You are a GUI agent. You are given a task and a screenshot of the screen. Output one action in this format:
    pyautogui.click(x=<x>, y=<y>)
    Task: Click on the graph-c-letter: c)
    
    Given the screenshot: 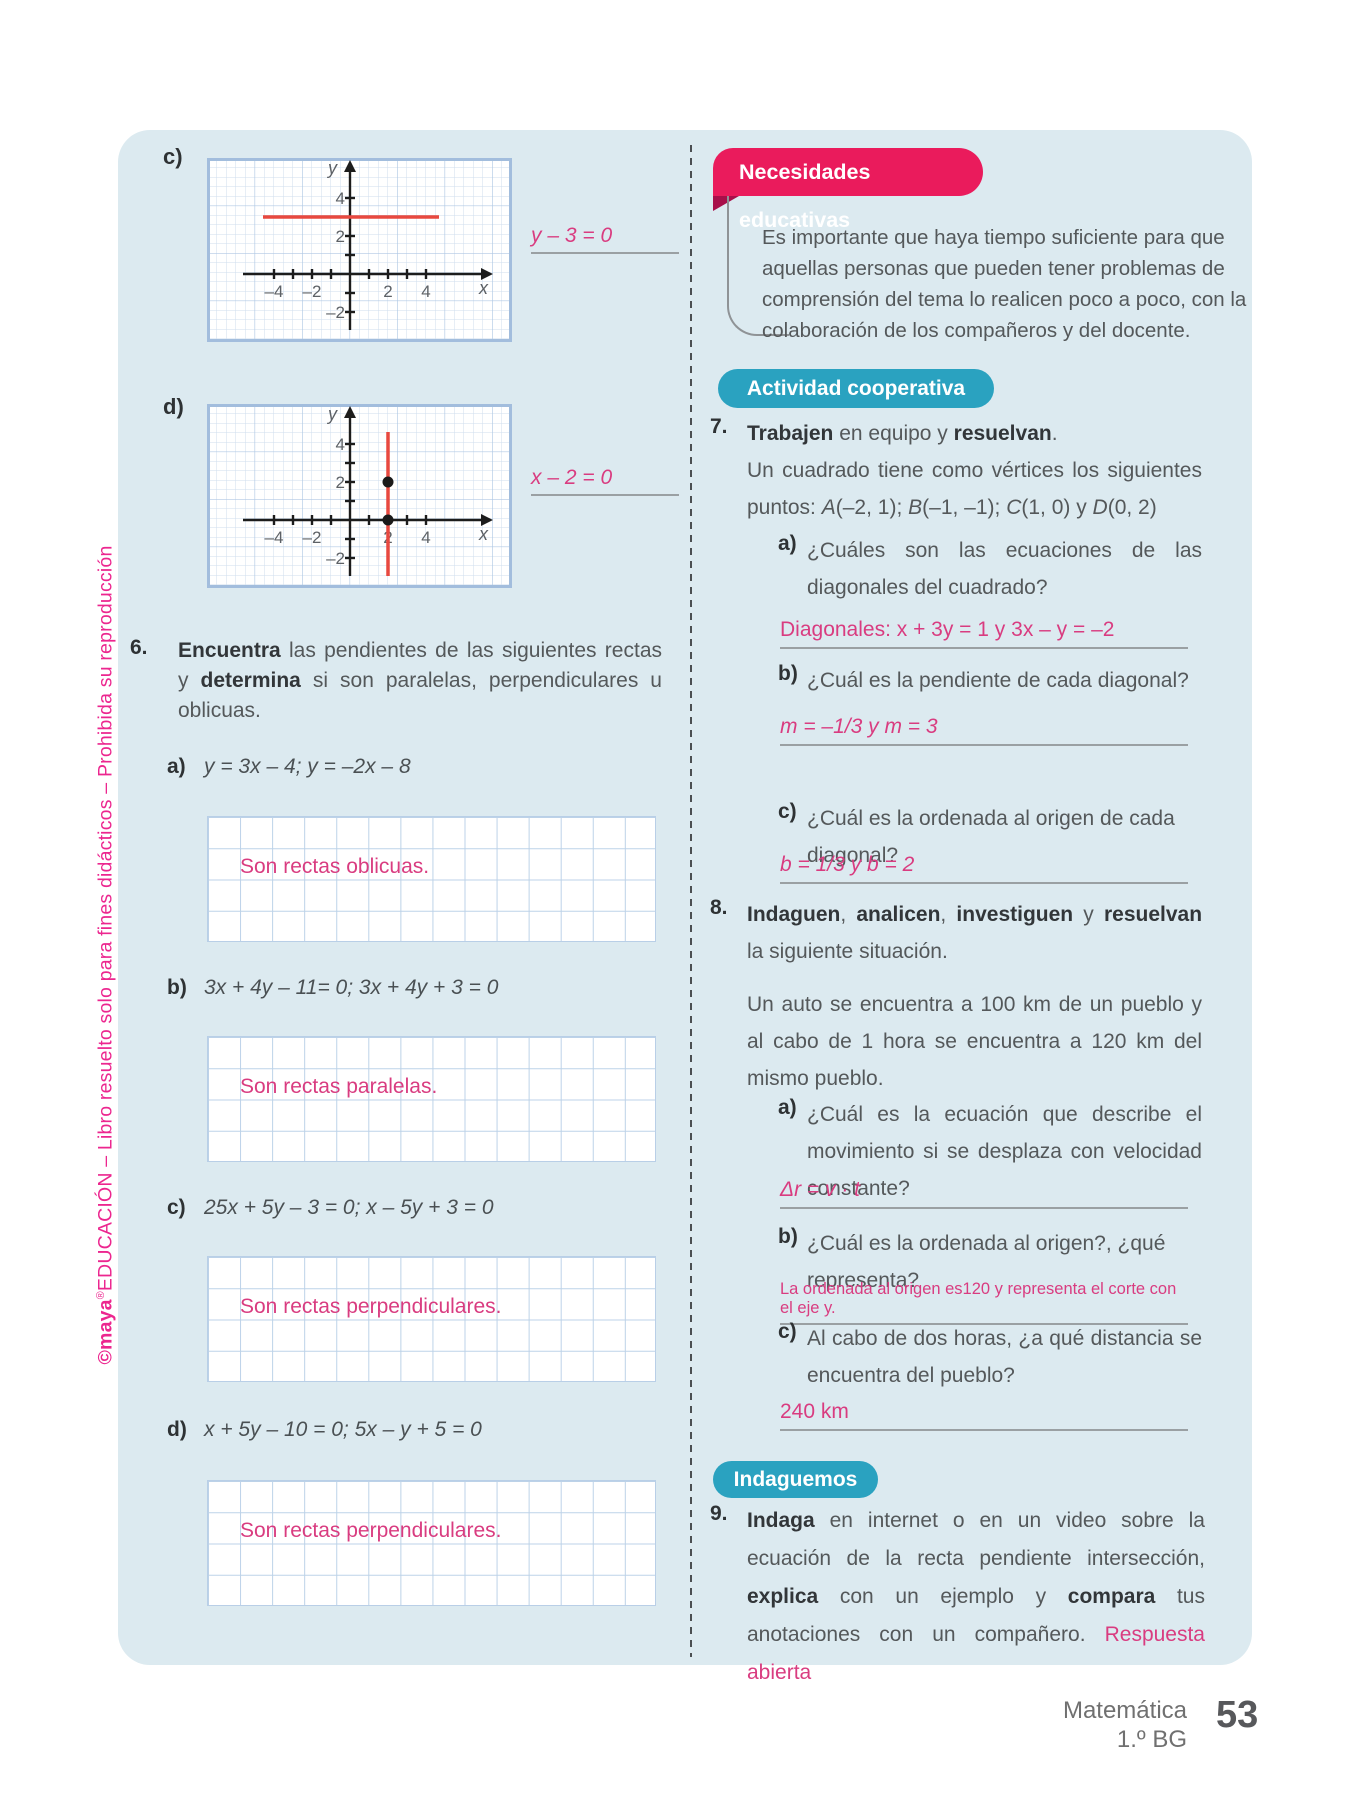 What is the action you would take?
    pyautogui.click(x=173, y=156)
    